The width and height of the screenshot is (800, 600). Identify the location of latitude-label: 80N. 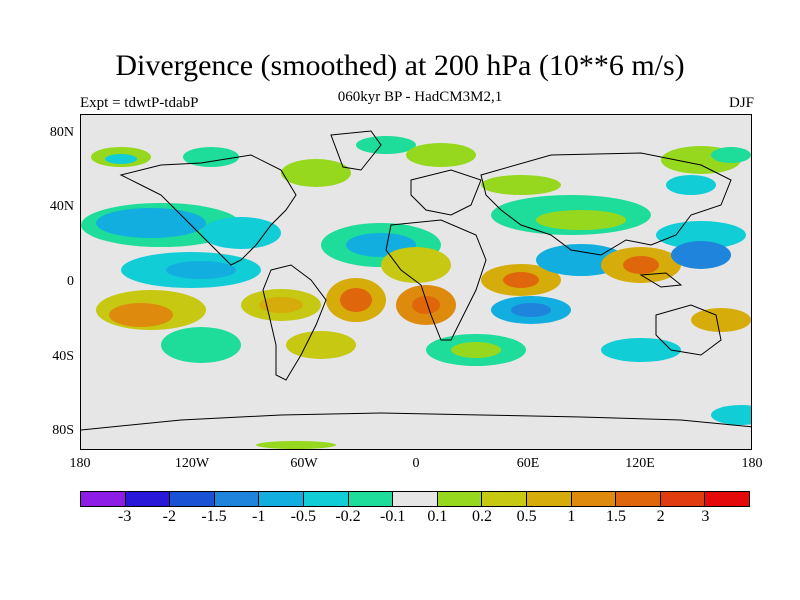
(61, 132).